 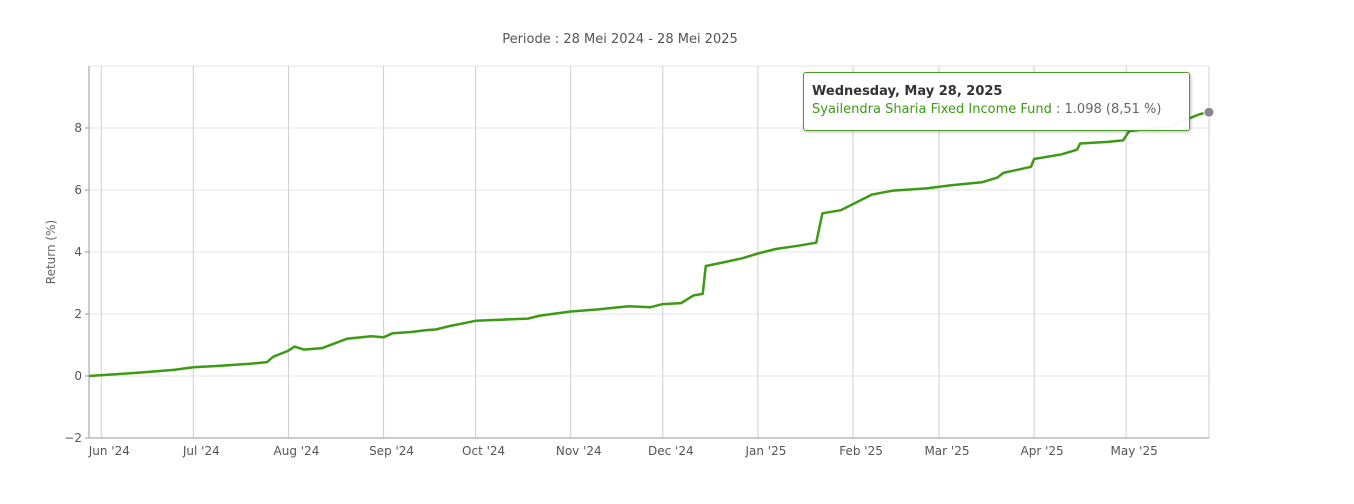 I want to click on y-tick-label: 6, so click(x=78, y=190).